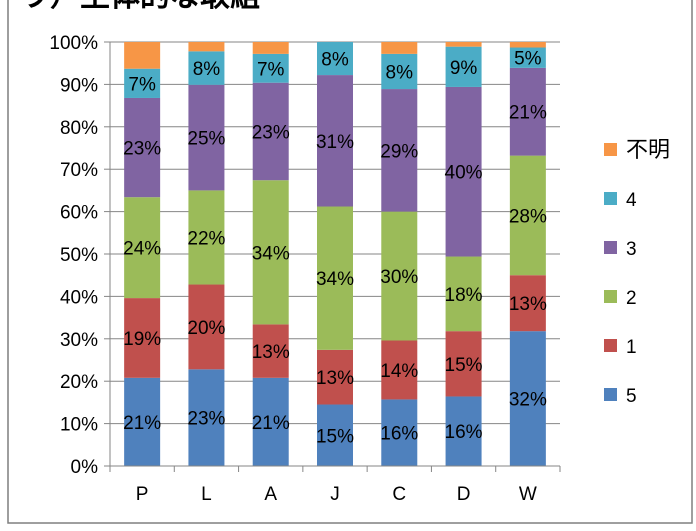 Image resolution: width=696 pixels, height=531 pixels. Describe the element at coordinates (464, 432) in the screenshot. I see `data-label: 16%` at that location.